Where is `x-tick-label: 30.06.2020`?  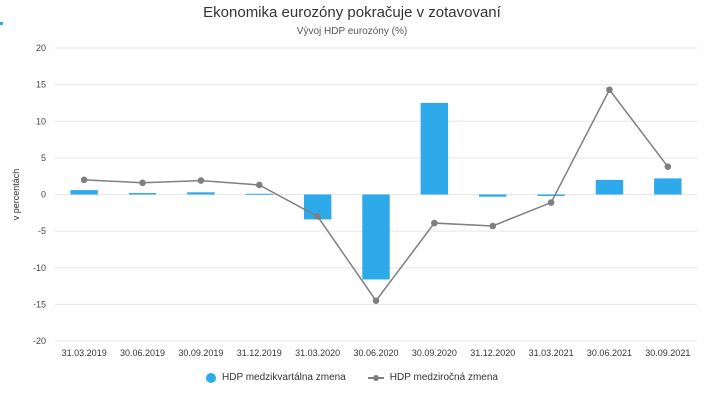
x-tick-label: 30.06.2020 is located at coordinates (375, 353).